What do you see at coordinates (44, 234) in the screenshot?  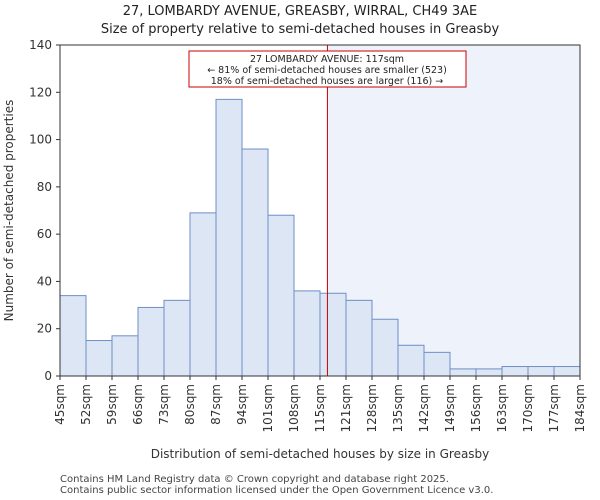 I see `y-tick-label-60: 60` at bounding box center [44, 234].